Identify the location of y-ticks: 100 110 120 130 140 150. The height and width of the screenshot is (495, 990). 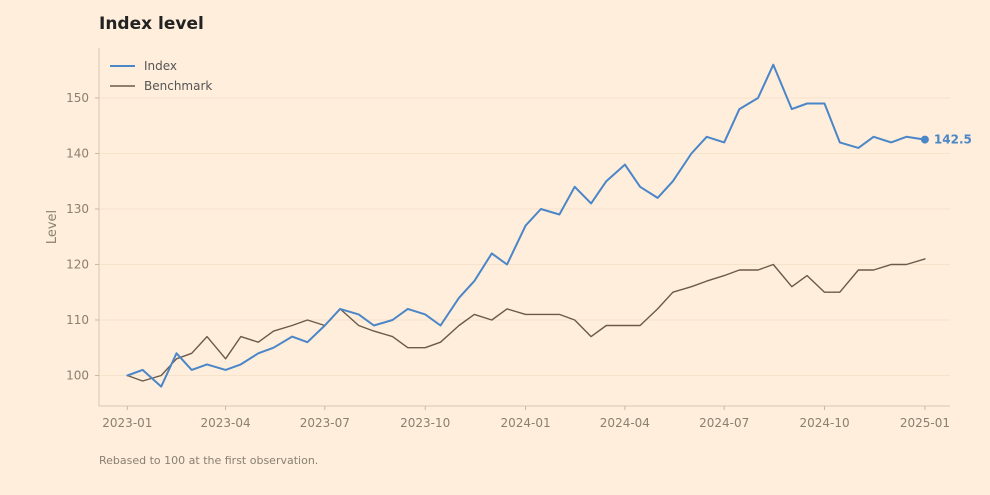
(82, 236).